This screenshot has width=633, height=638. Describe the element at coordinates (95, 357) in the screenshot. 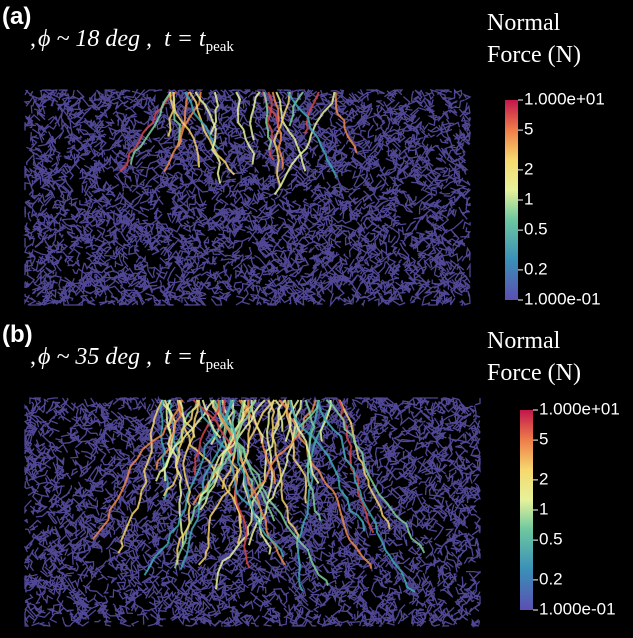

I see `caption-angle: ϕ ~ 35 deg ,` at that location.